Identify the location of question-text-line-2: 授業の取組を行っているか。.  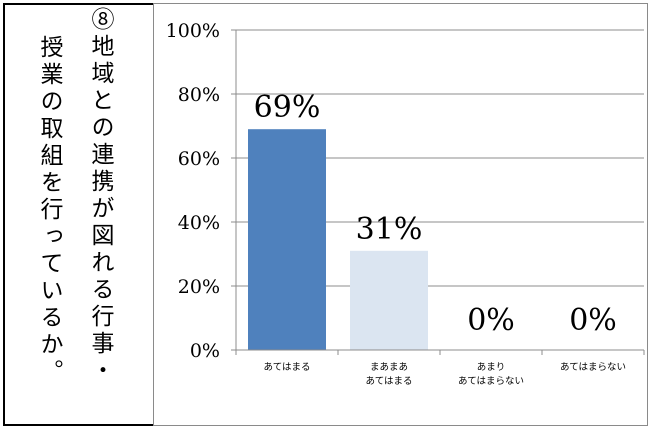
(49, 210).